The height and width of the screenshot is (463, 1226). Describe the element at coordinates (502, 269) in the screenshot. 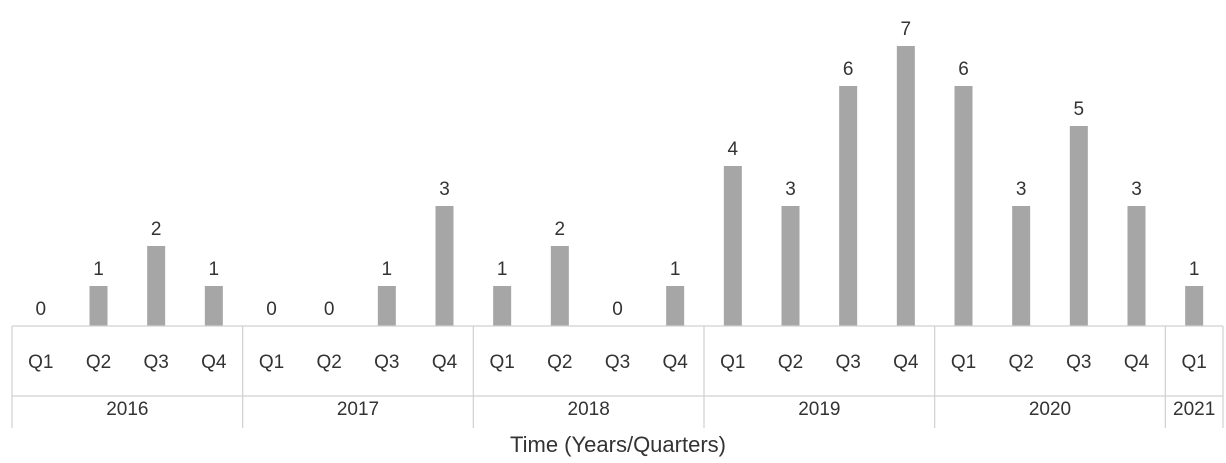

I see `data-label-2018-Q1: 1` at that location.